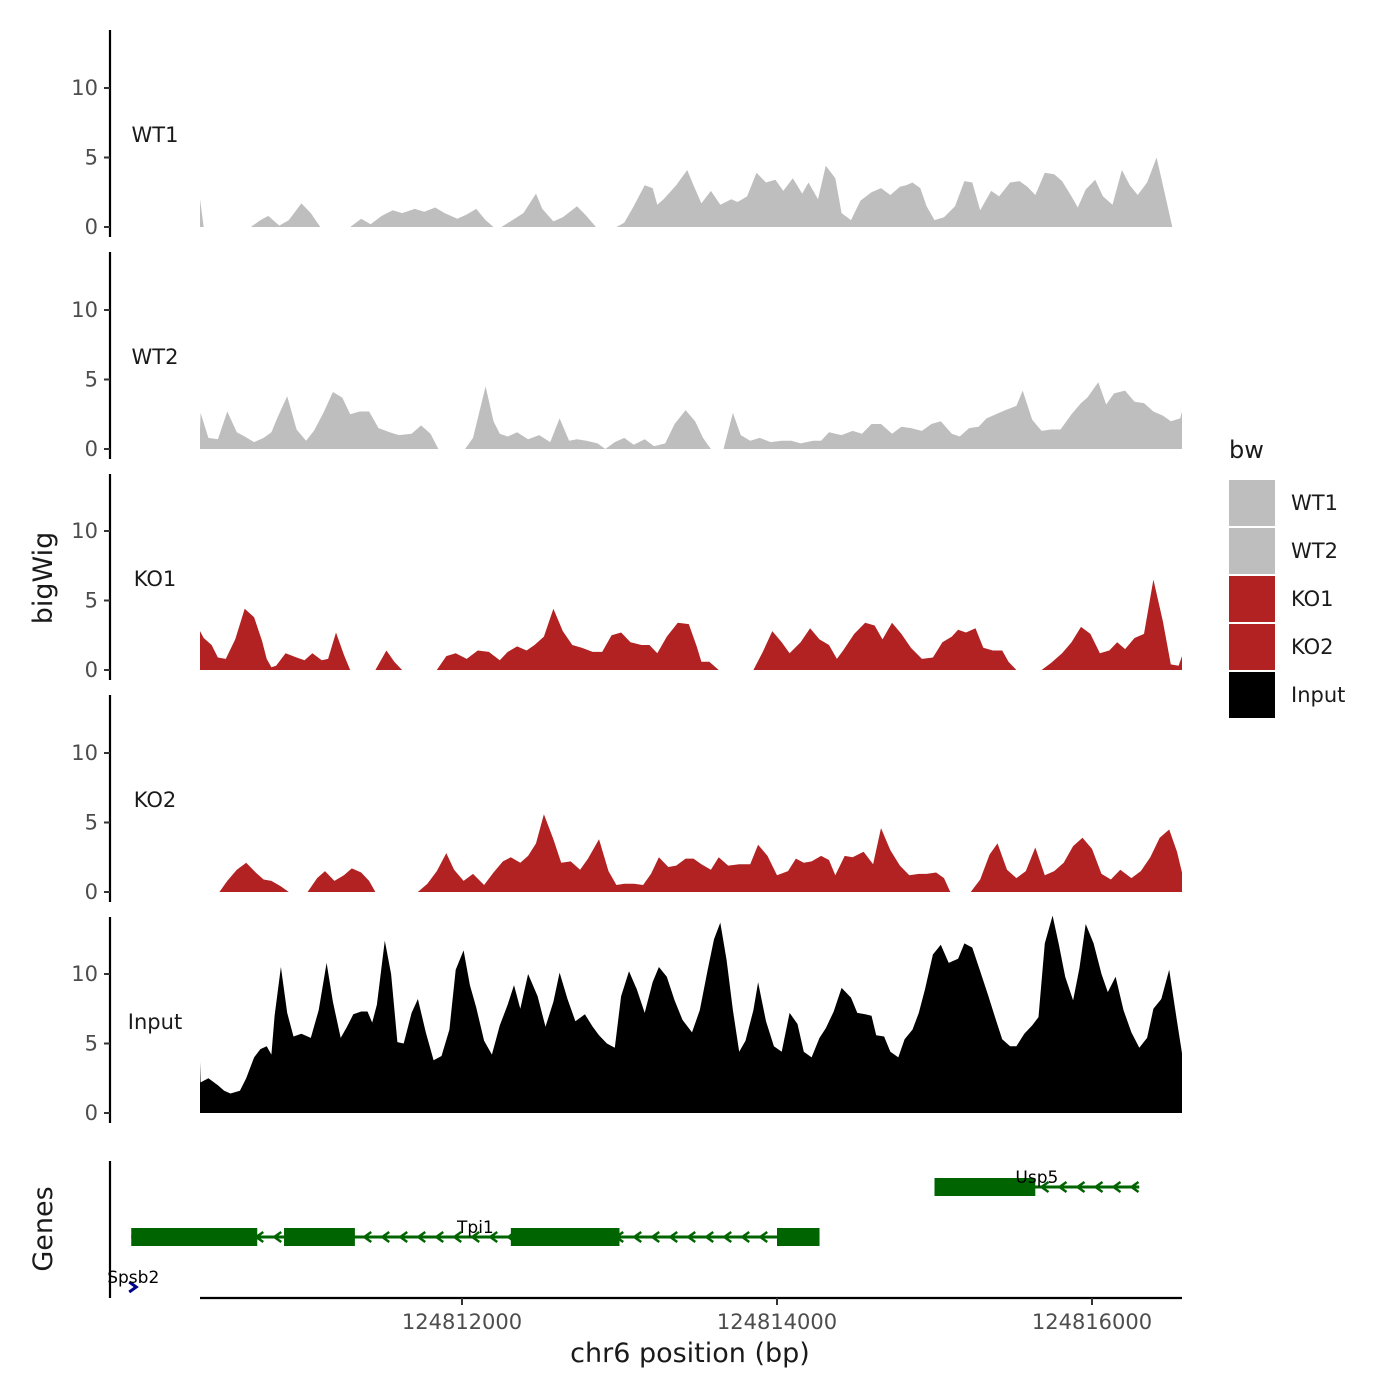  I want to click on track-label-wt1: WT1, so click(155, 135).